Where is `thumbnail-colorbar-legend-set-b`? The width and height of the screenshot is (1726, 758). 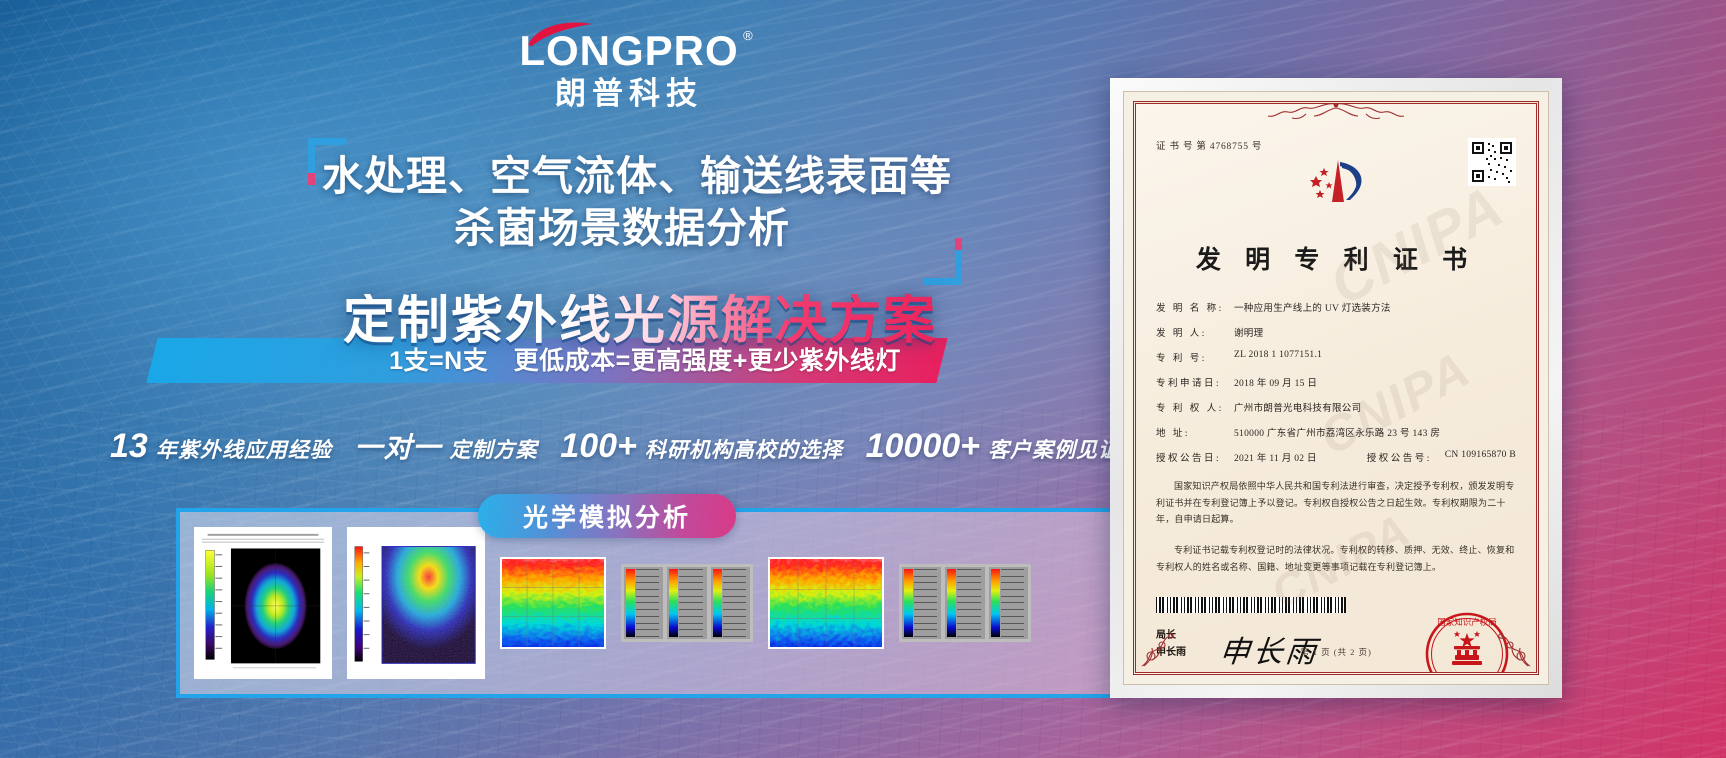
thumbnail-colorbar-legend-set-b is located at coordinates (965, 603).